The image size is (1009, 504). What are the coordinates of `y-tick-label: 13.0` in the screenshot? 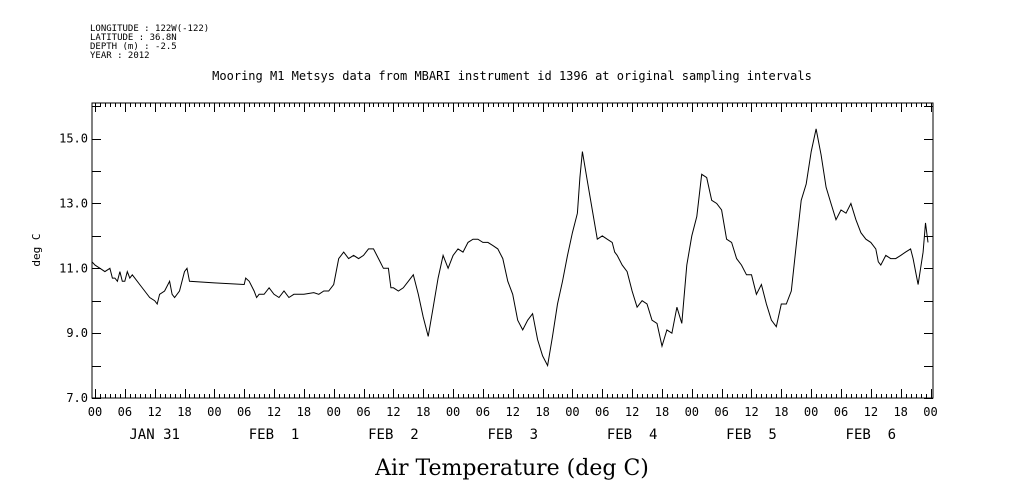 It's located at (73, 203).